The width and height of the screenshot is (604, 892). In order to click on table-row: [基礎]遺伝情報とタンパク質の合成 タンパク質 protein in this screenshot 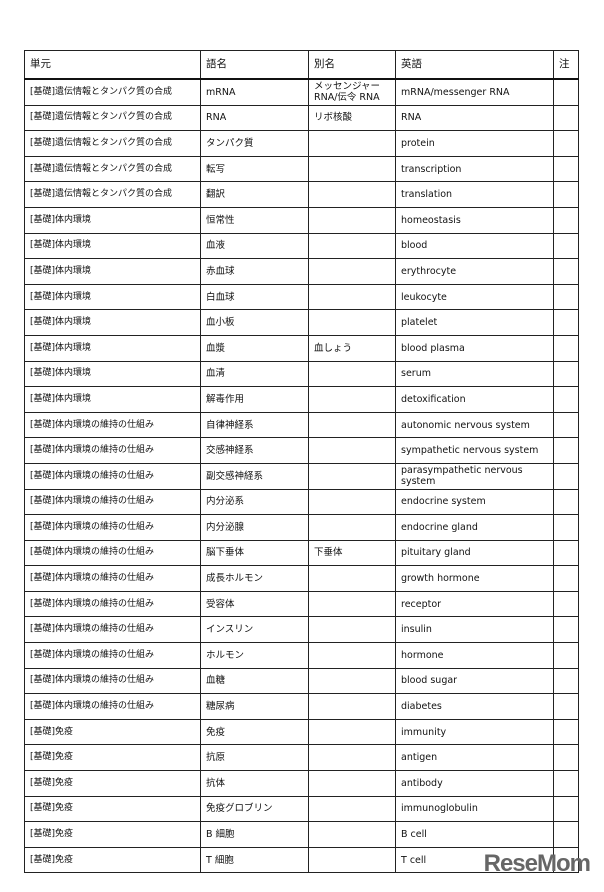, I will do `click(301, 143)`.